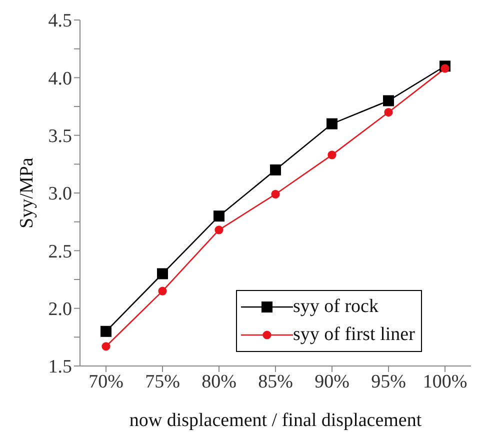 The image size is (499, 444). What do you see at coordinates (445, 381) in the screenshot?
I see `x-tick-label: 100%` at bounding box center [445, 381].